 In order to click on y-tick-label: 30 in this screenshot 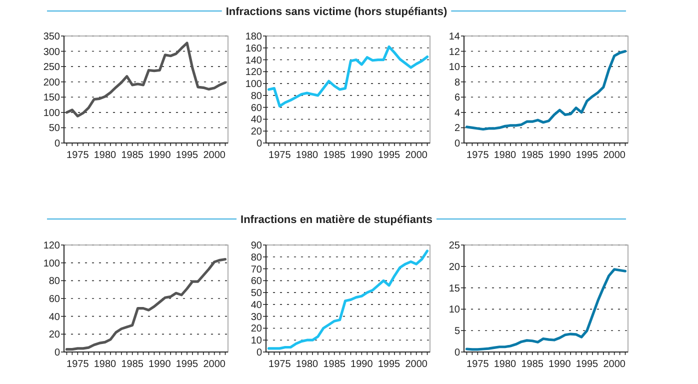, I will do `click(256, 317)`.